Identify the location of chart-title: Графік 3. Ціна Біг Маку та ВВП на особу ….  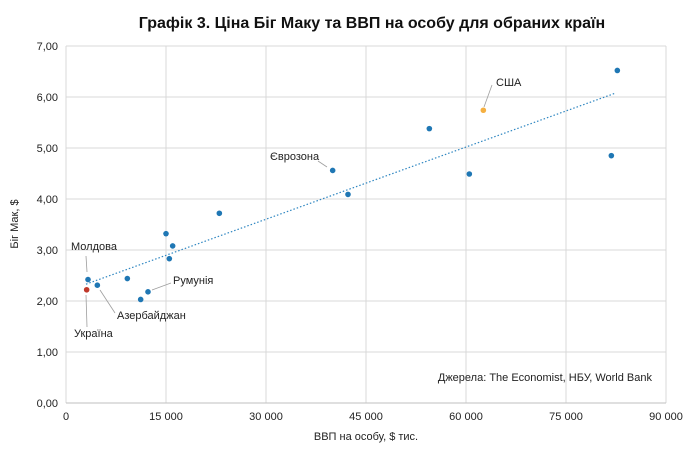
(372, 23).